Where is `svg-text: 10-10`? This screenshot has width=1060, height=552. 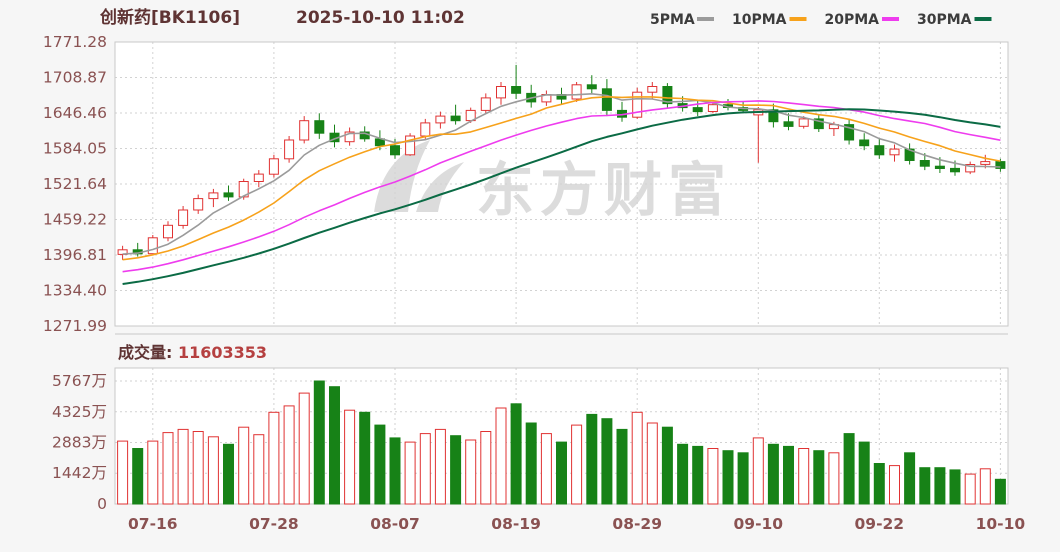 svg-text: 10-10 is located at coordinates (1001, 524).